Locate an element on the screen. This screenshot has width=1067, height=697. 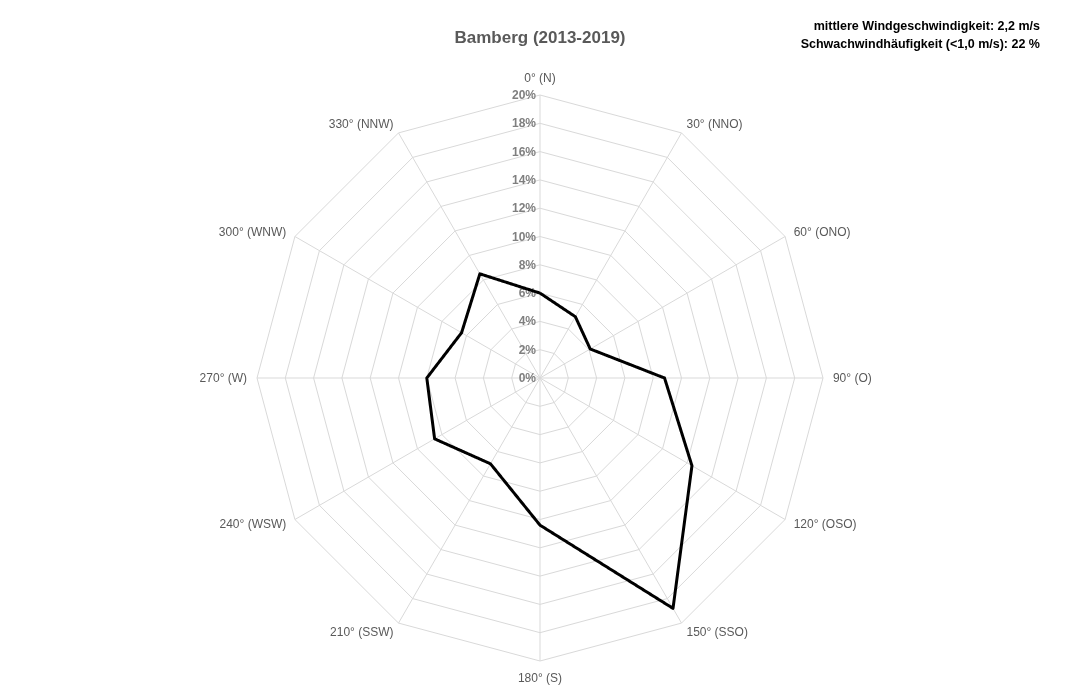
spoke-label: 300° (WNW) is located at coordinates (252, 231).